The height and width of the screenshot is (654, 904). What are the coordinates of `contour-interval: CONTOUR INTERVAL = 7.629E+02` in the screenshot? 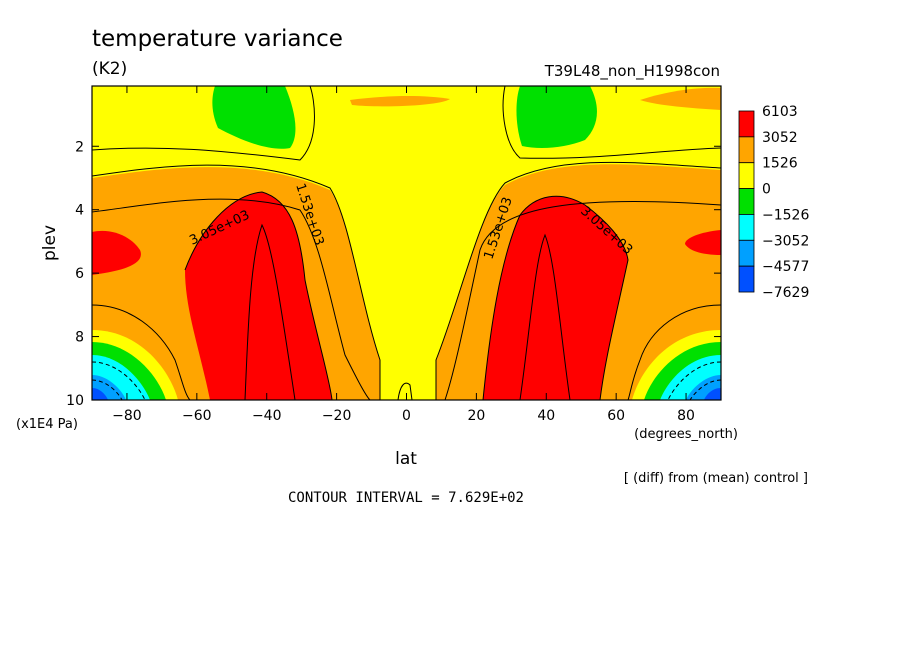 It's located at (406, 498).